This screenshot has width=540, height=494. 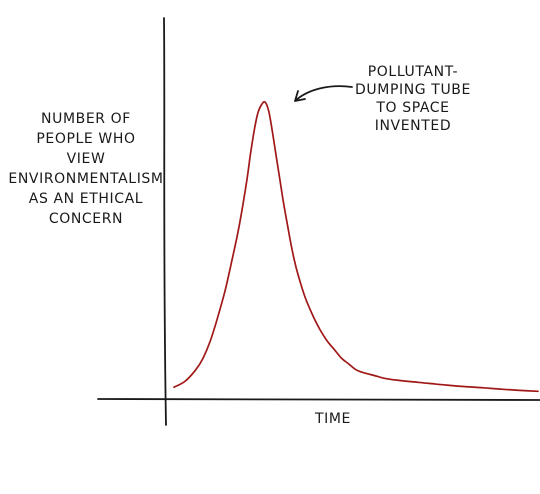 I want to click on annotation-line: TO SPACE, so click(x=412, y=108).